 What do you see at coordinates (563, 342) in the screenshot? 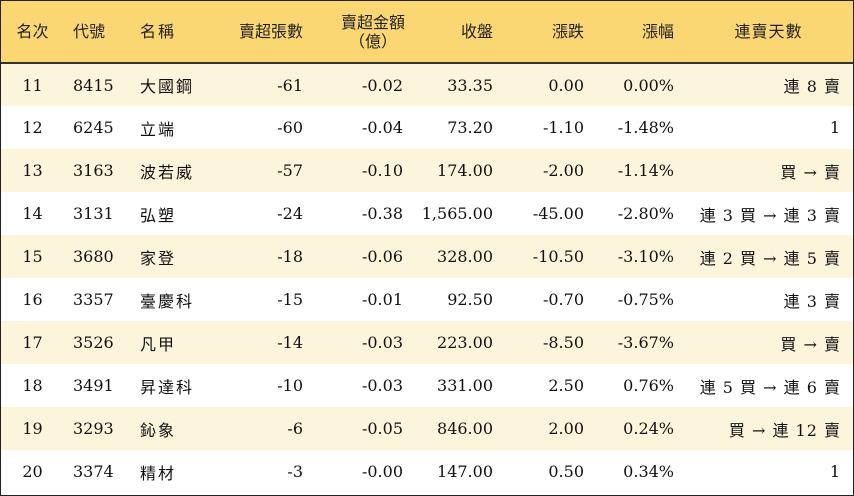
I see `change-cell: -8.50` at bounding box center [563, 342].